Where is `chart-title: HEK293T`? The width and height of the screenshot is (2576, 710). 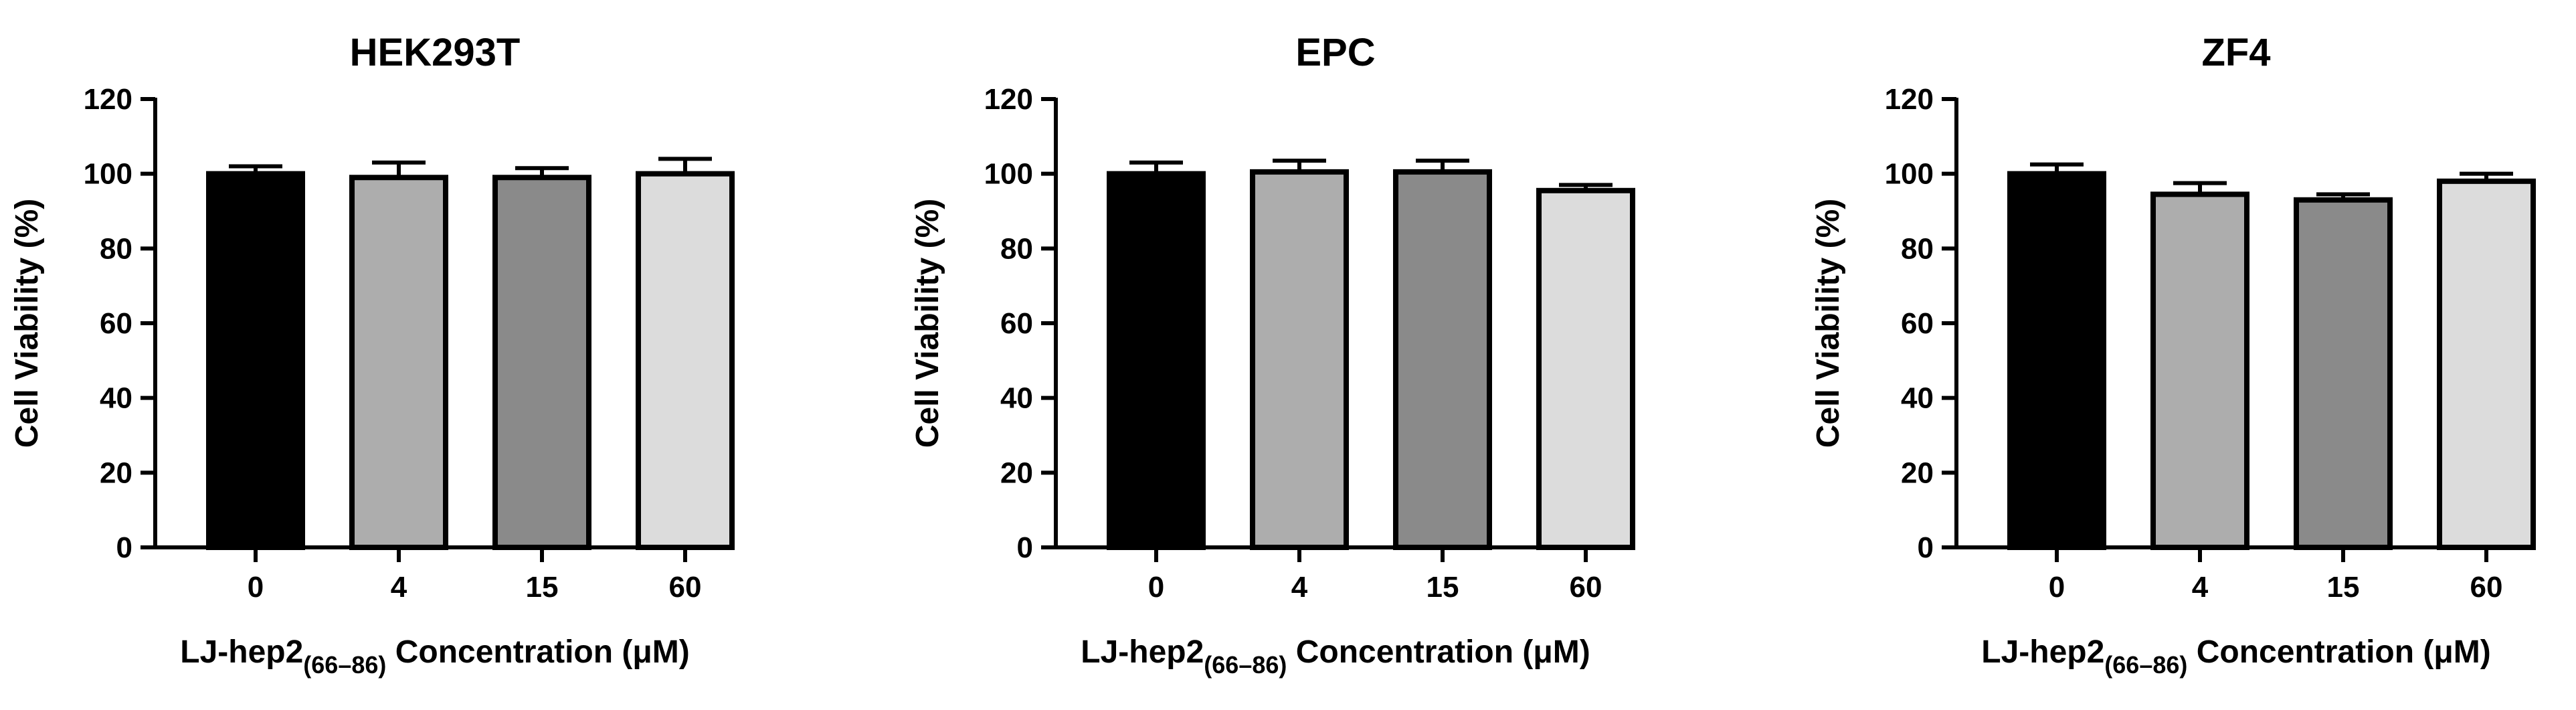 chart-title: HEK293T is located at coordinates (436, 52).